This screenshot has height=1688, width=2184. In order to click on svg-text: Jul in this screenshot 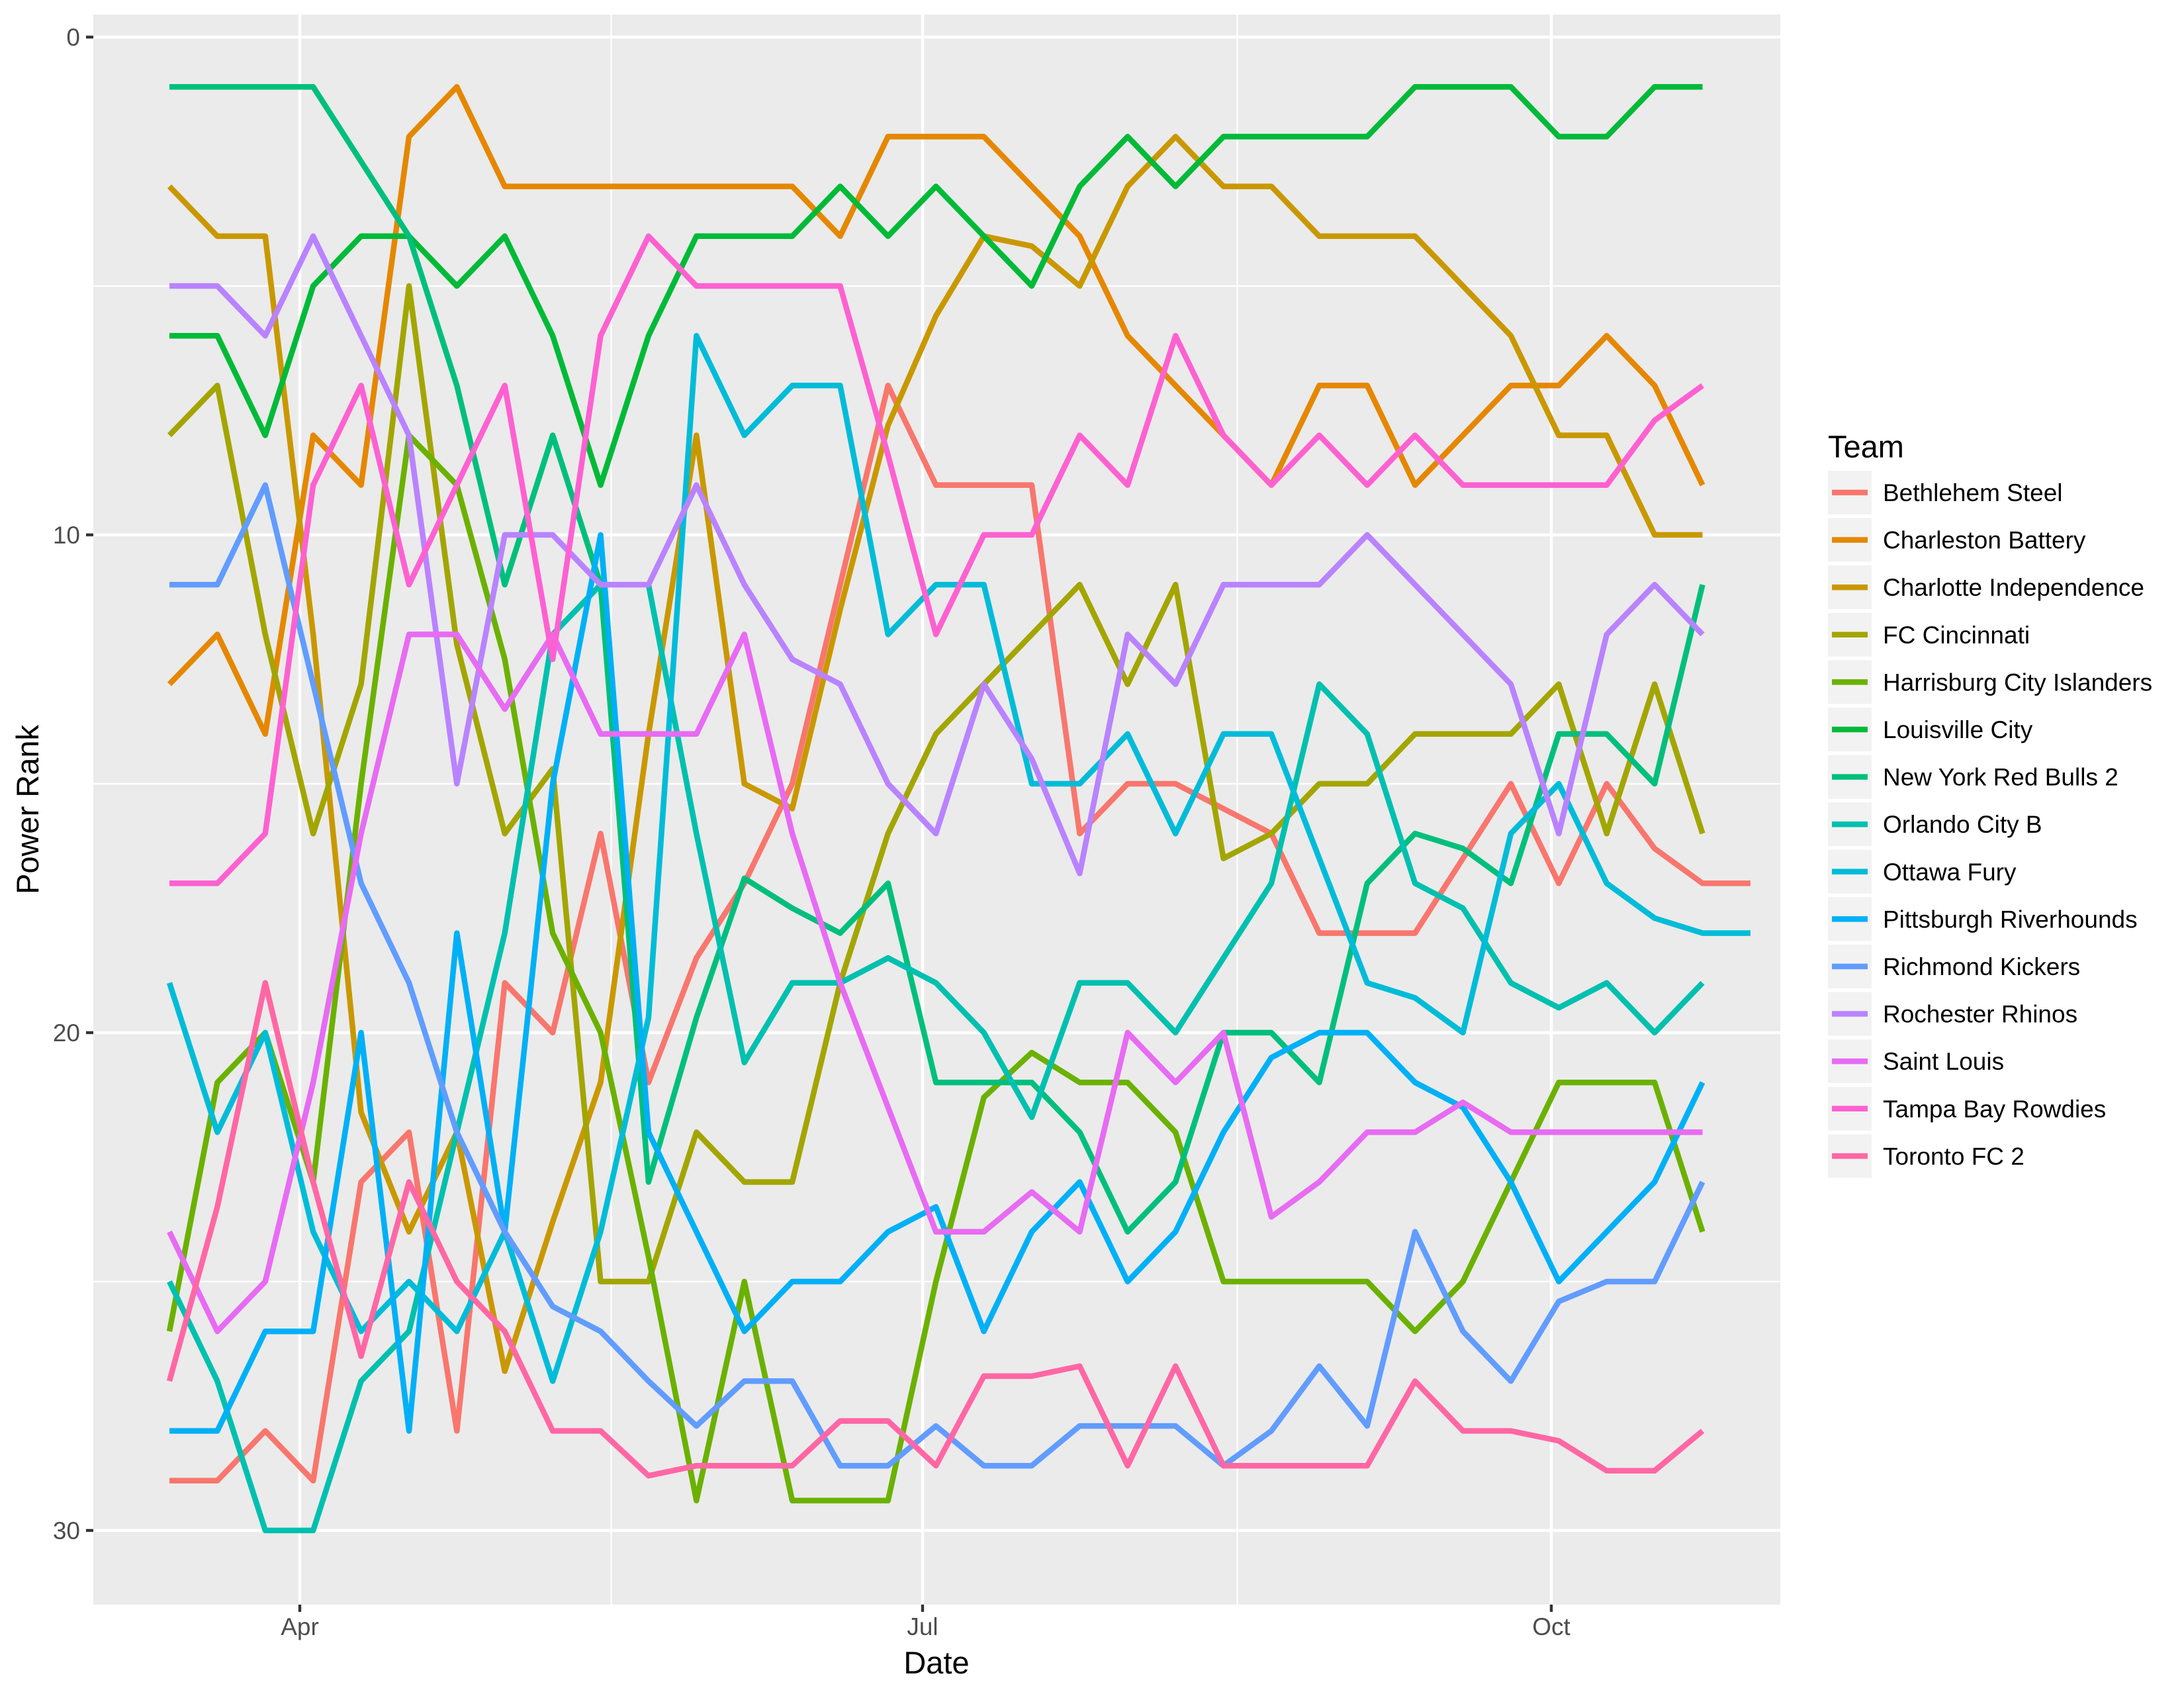, I will do `click(923, 1626)`.